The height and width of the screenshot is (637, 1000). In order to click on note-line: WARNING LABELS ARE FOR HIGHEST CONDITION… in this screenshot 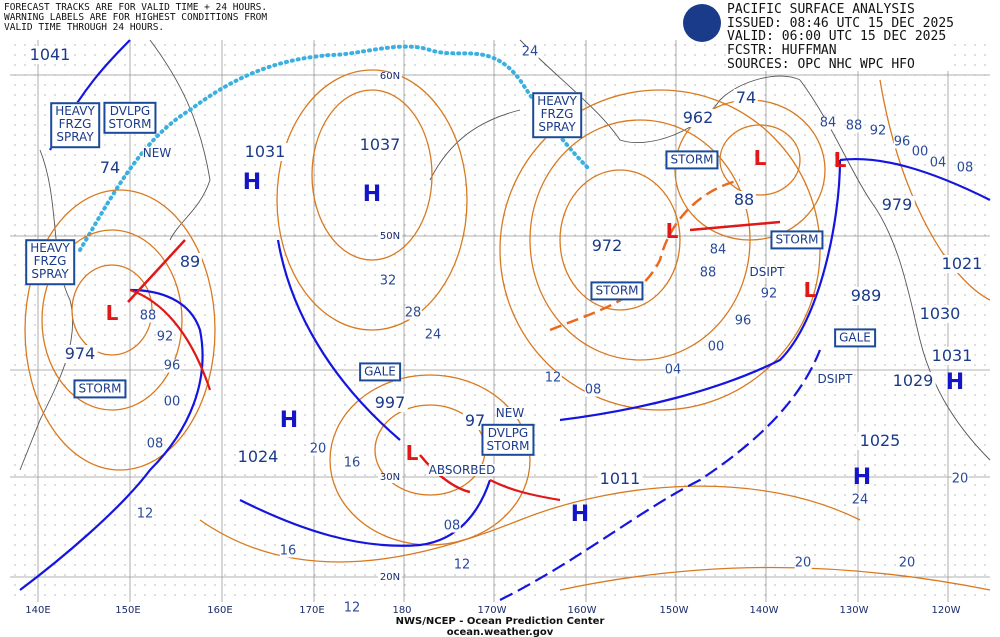, I will do `click(136, 17)`.